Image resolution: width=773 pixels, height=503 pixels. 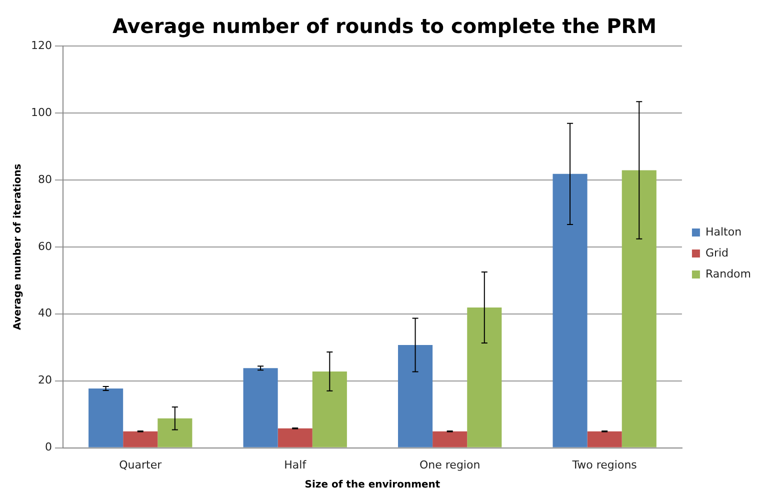 What do you see at coordinates (45, 313) in the screenshot?
I see `y-tick-label: 40` at bounding box center [45, 313].